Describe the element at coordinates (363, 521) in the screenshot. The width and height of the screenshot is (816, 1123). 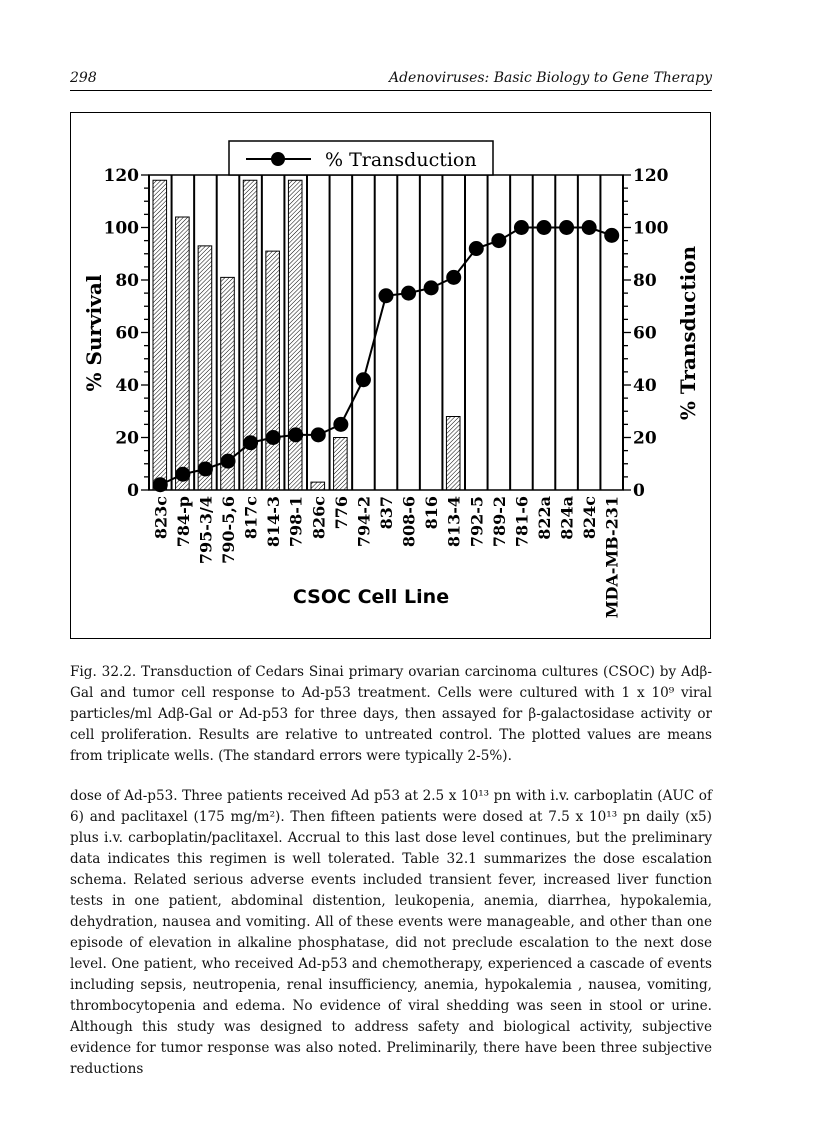
I see `category-label: 794-2` at that location.